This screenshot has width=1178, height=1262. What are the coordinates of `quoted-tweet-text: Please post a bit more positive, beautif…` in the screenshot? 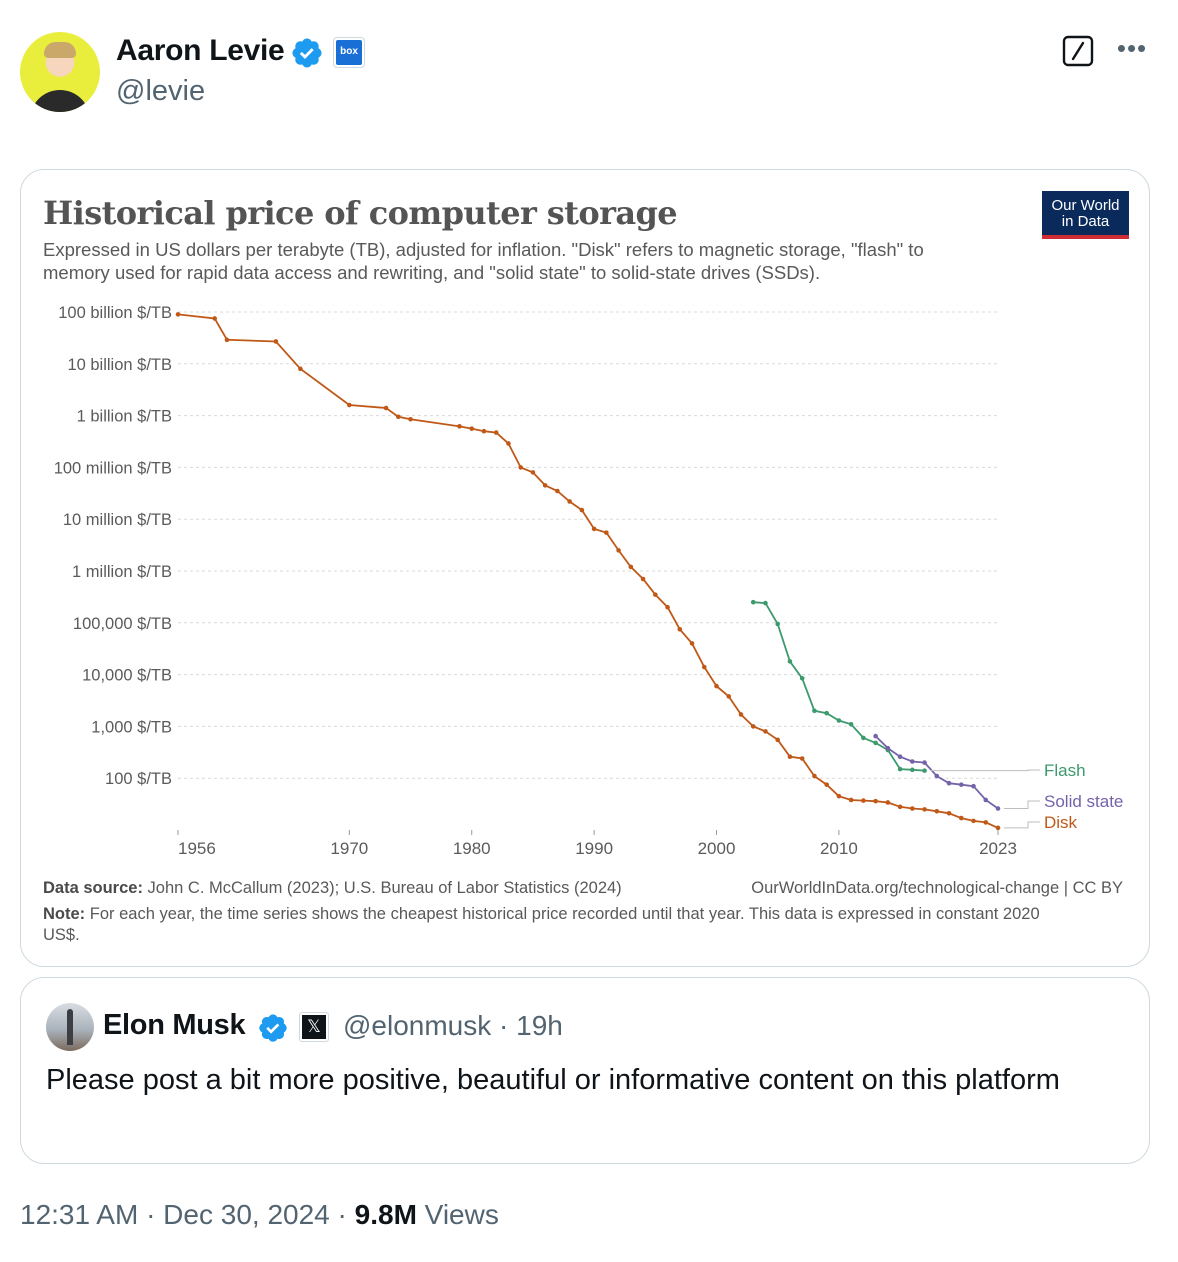 It's located at (553, 1080).